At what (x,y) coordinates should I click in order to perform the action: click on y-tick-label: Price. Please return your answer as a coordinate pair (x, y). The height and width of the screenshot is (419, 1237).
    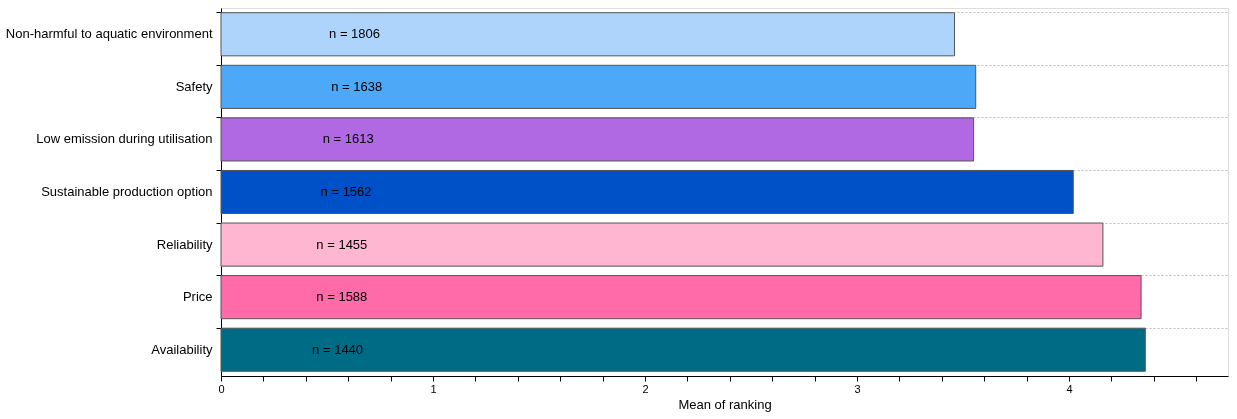
    Looking at the image, I should click on (197, 297).